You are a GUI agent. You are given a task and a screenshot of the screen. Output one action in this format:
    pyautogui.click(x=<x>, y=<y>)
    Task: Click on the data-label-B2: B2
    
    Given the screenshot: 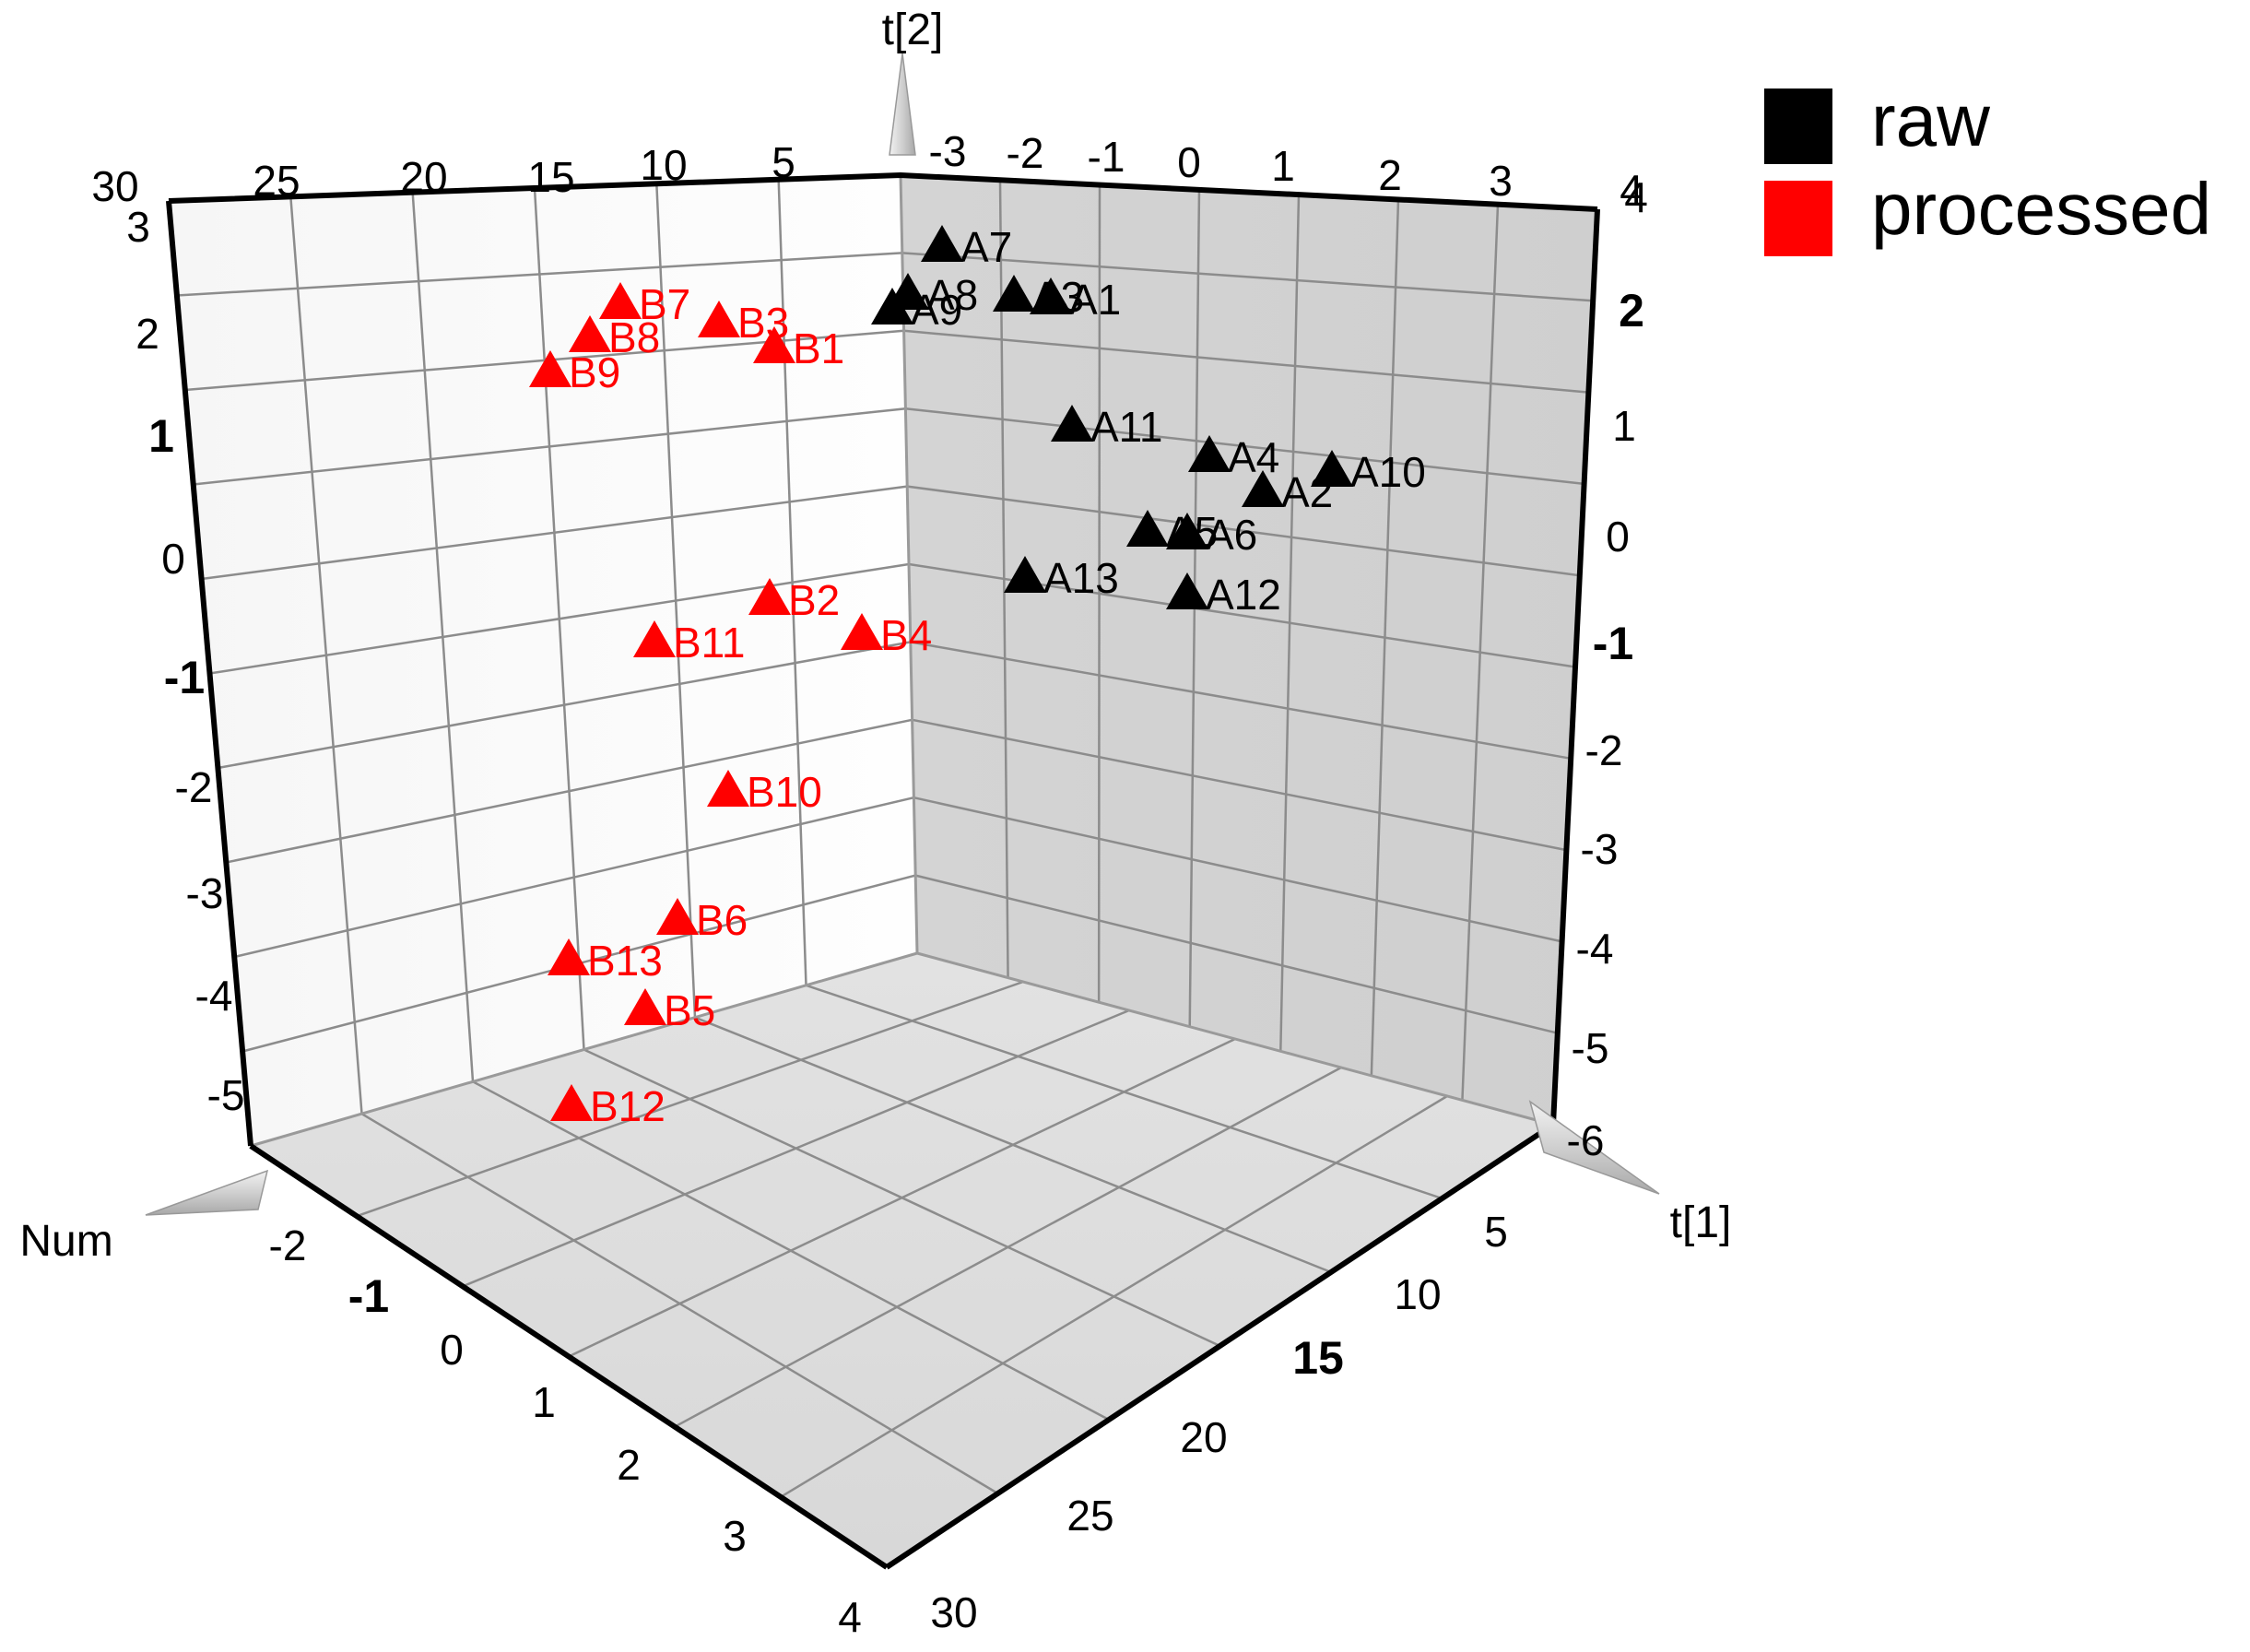 What is the action you would take?
    pyautogui.click(x=814, y=600)
    